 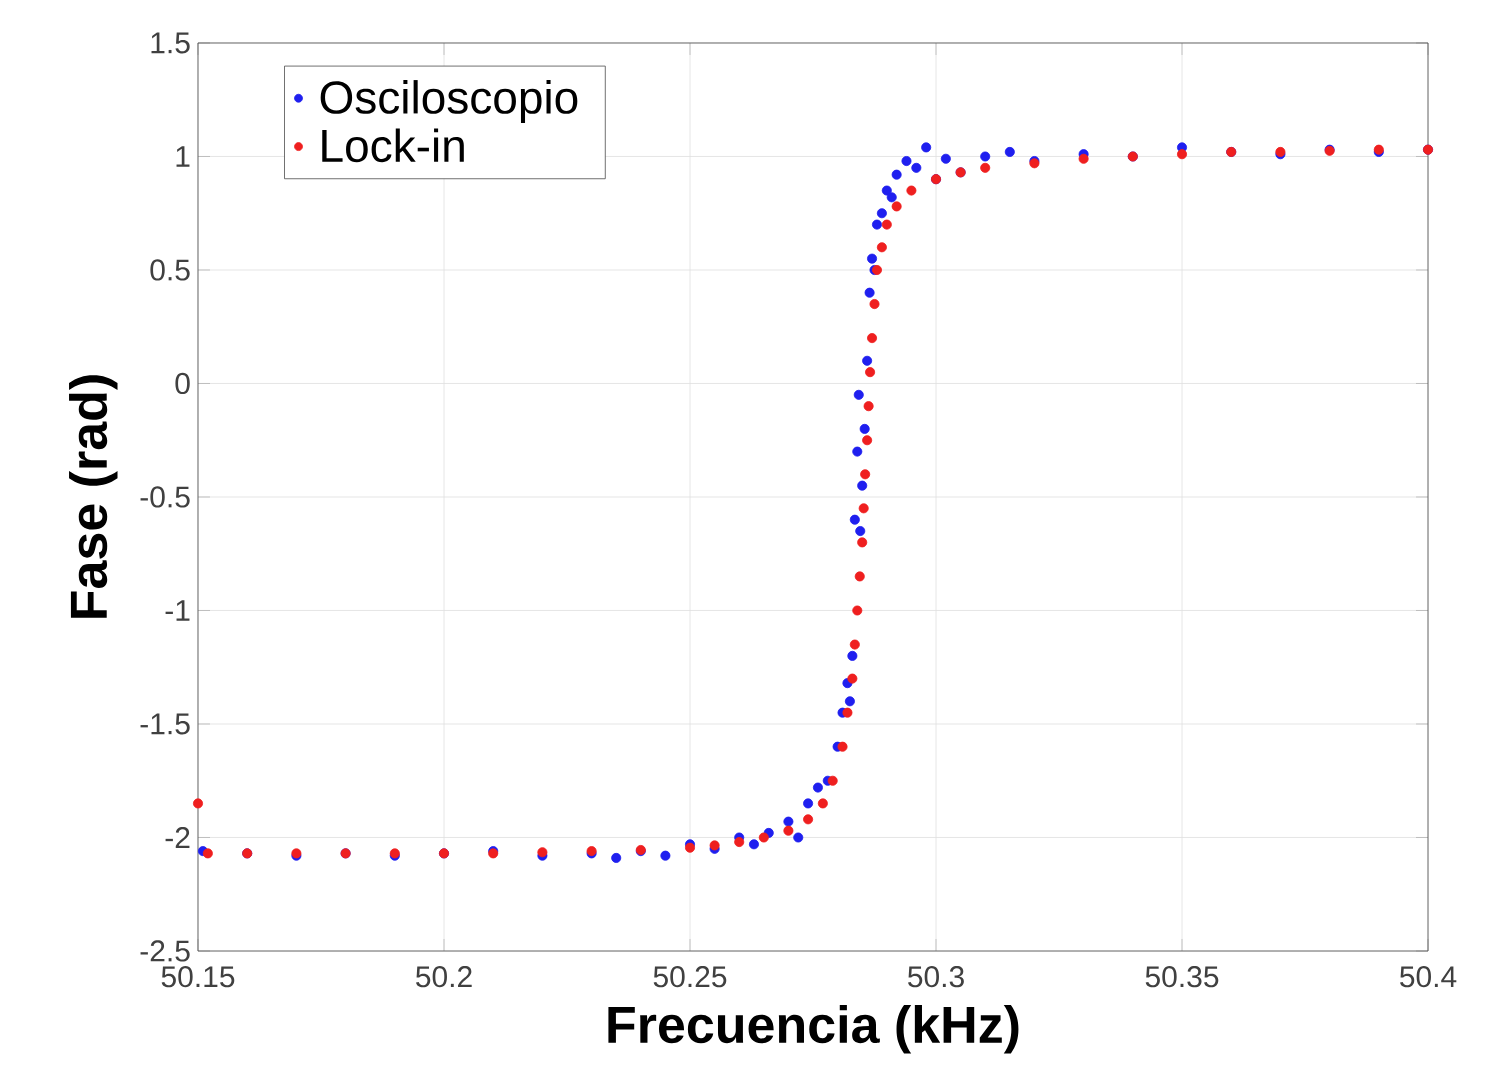 I want to click on y-axis-title: Fase (rad), so click(x=93, y=496).